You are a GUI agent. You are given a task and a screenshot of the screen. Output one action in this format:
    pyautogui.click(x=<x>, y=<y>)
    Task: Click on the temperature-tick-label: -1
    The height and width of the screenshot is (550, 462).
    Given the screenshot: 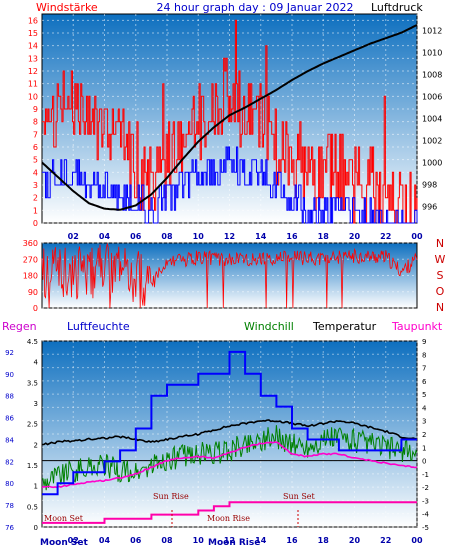 What is the action you would take?
    pyautogui.click(x=425, y=475)
    